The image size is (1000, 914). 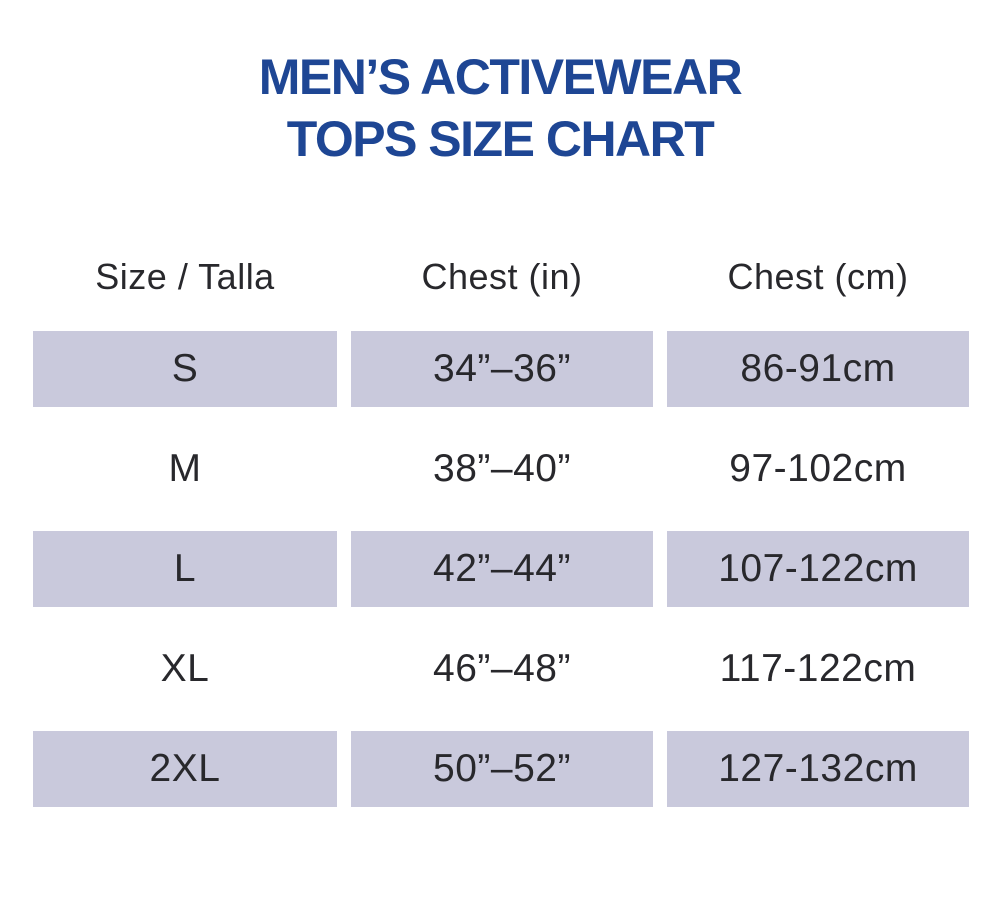 I want to click on chest-in-cell: 38”–40”, so click(x=502, y=468).